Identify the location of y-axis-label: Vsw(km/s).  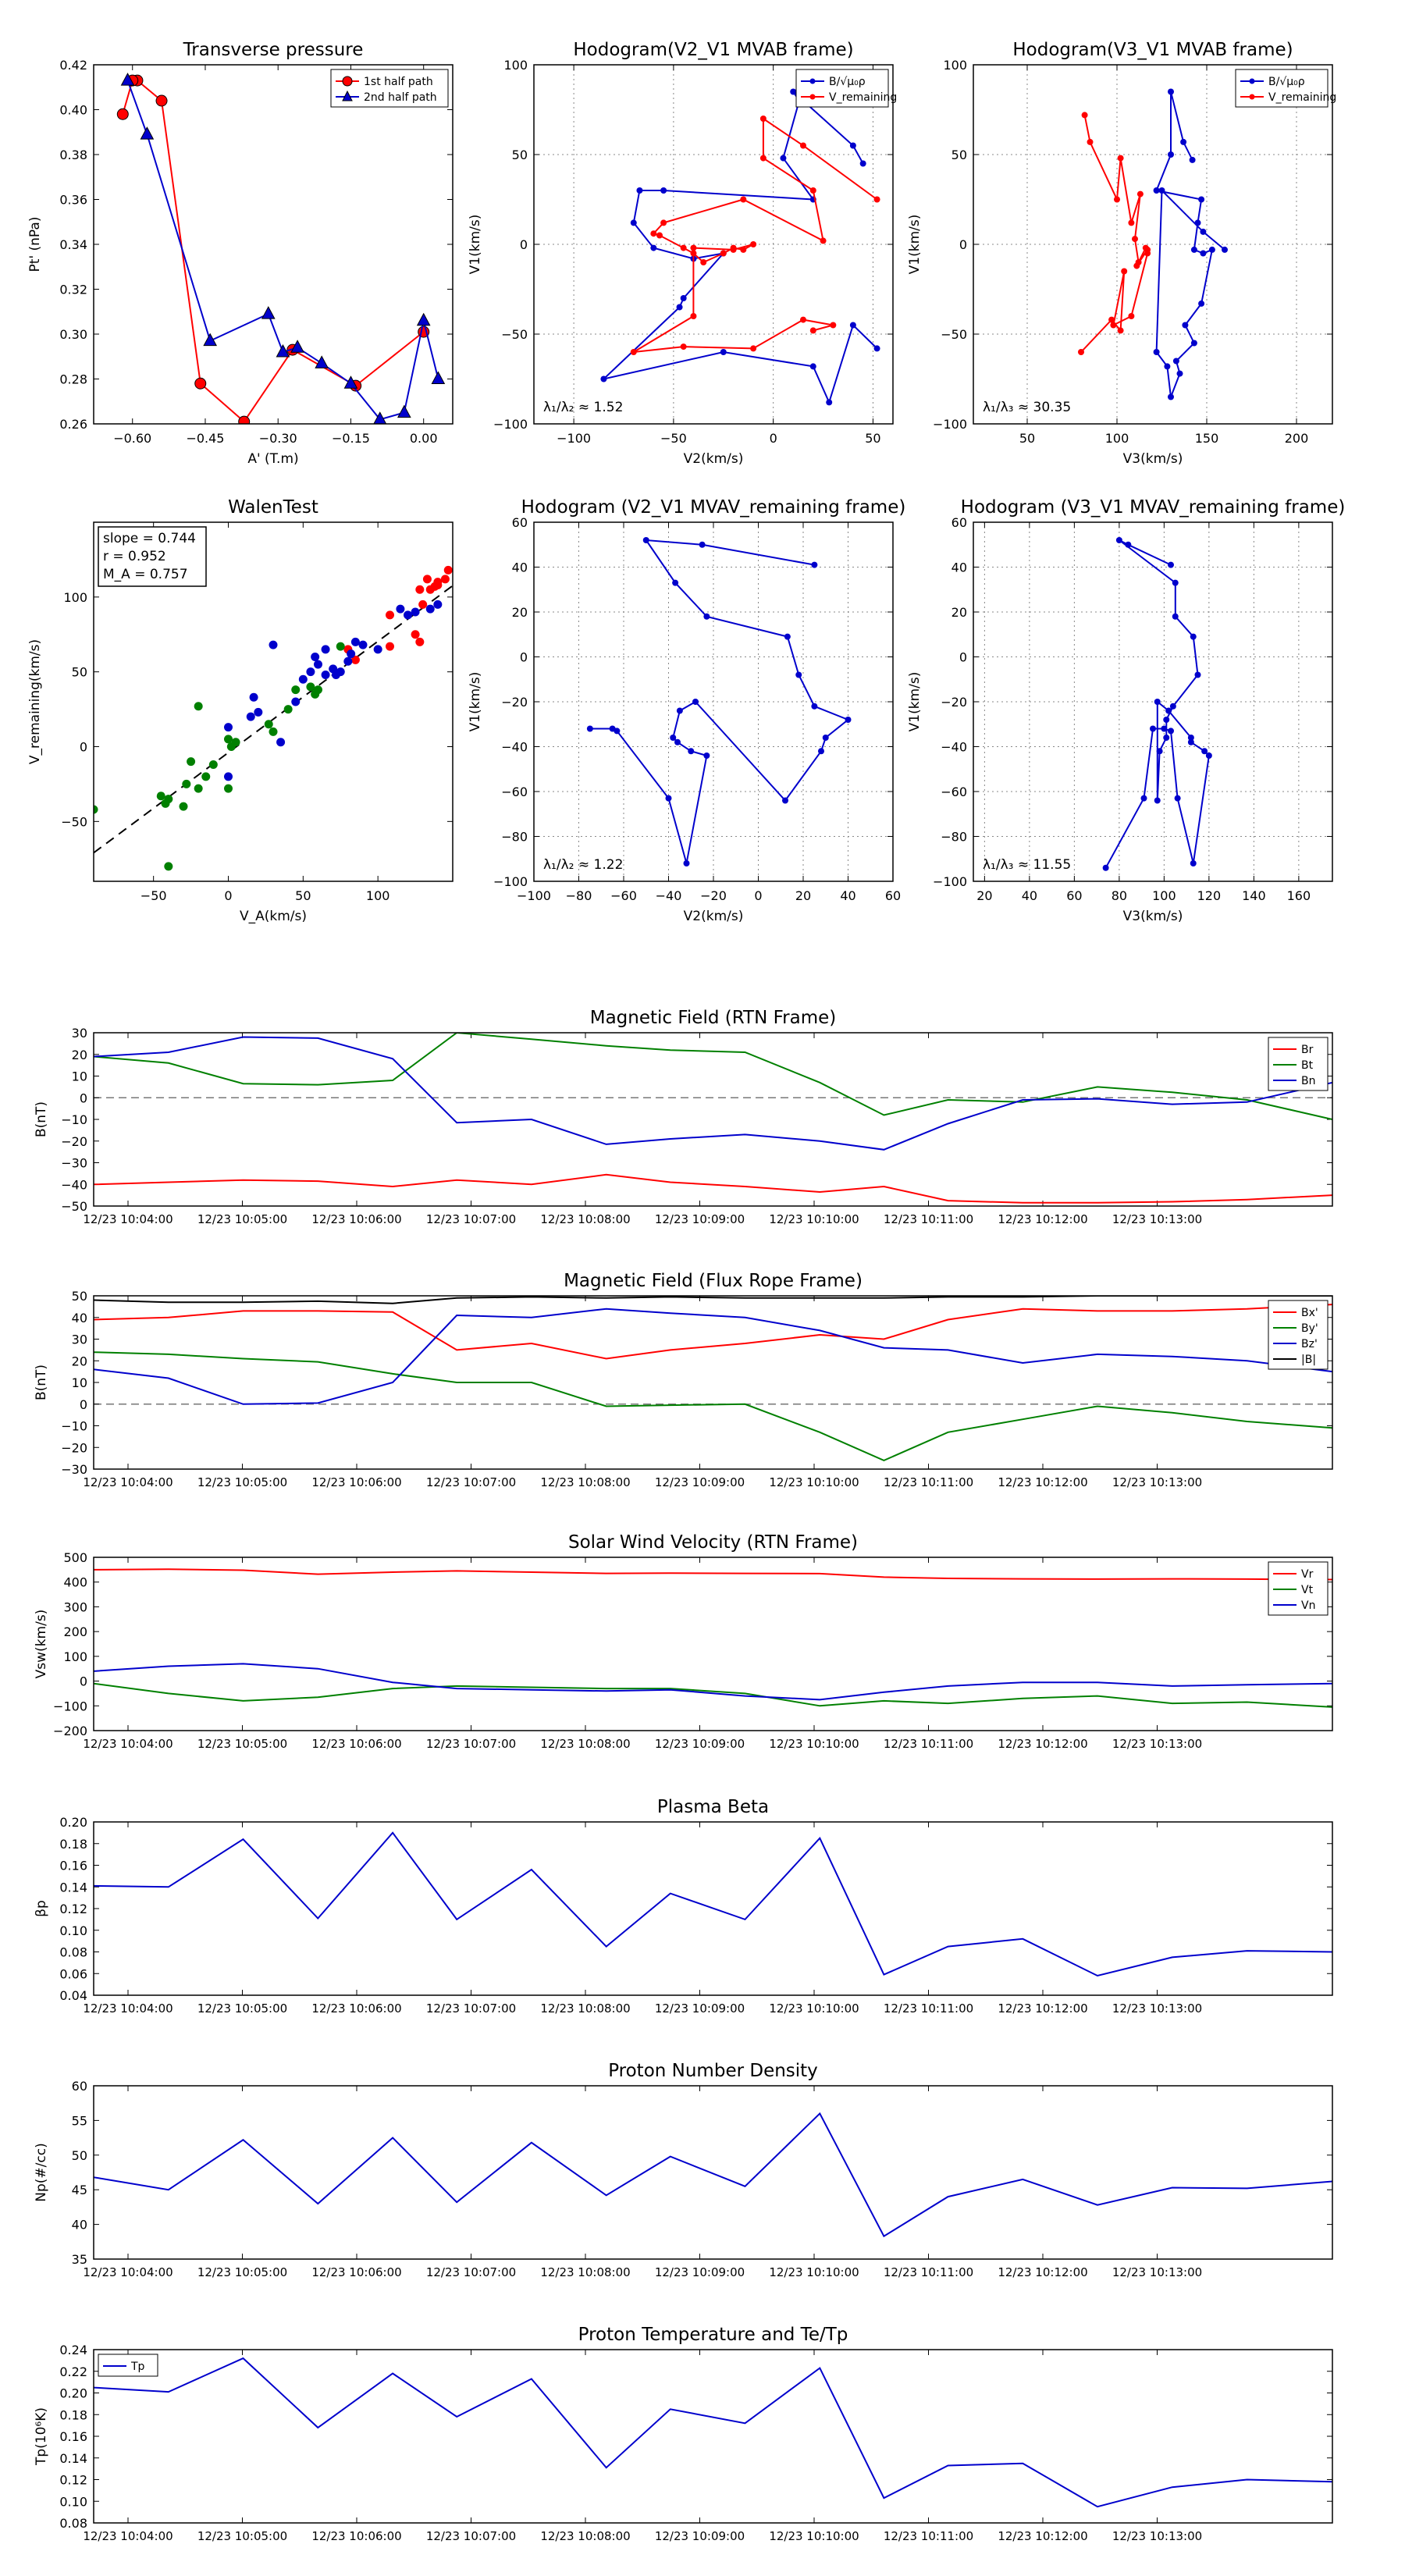
(41, 1644).